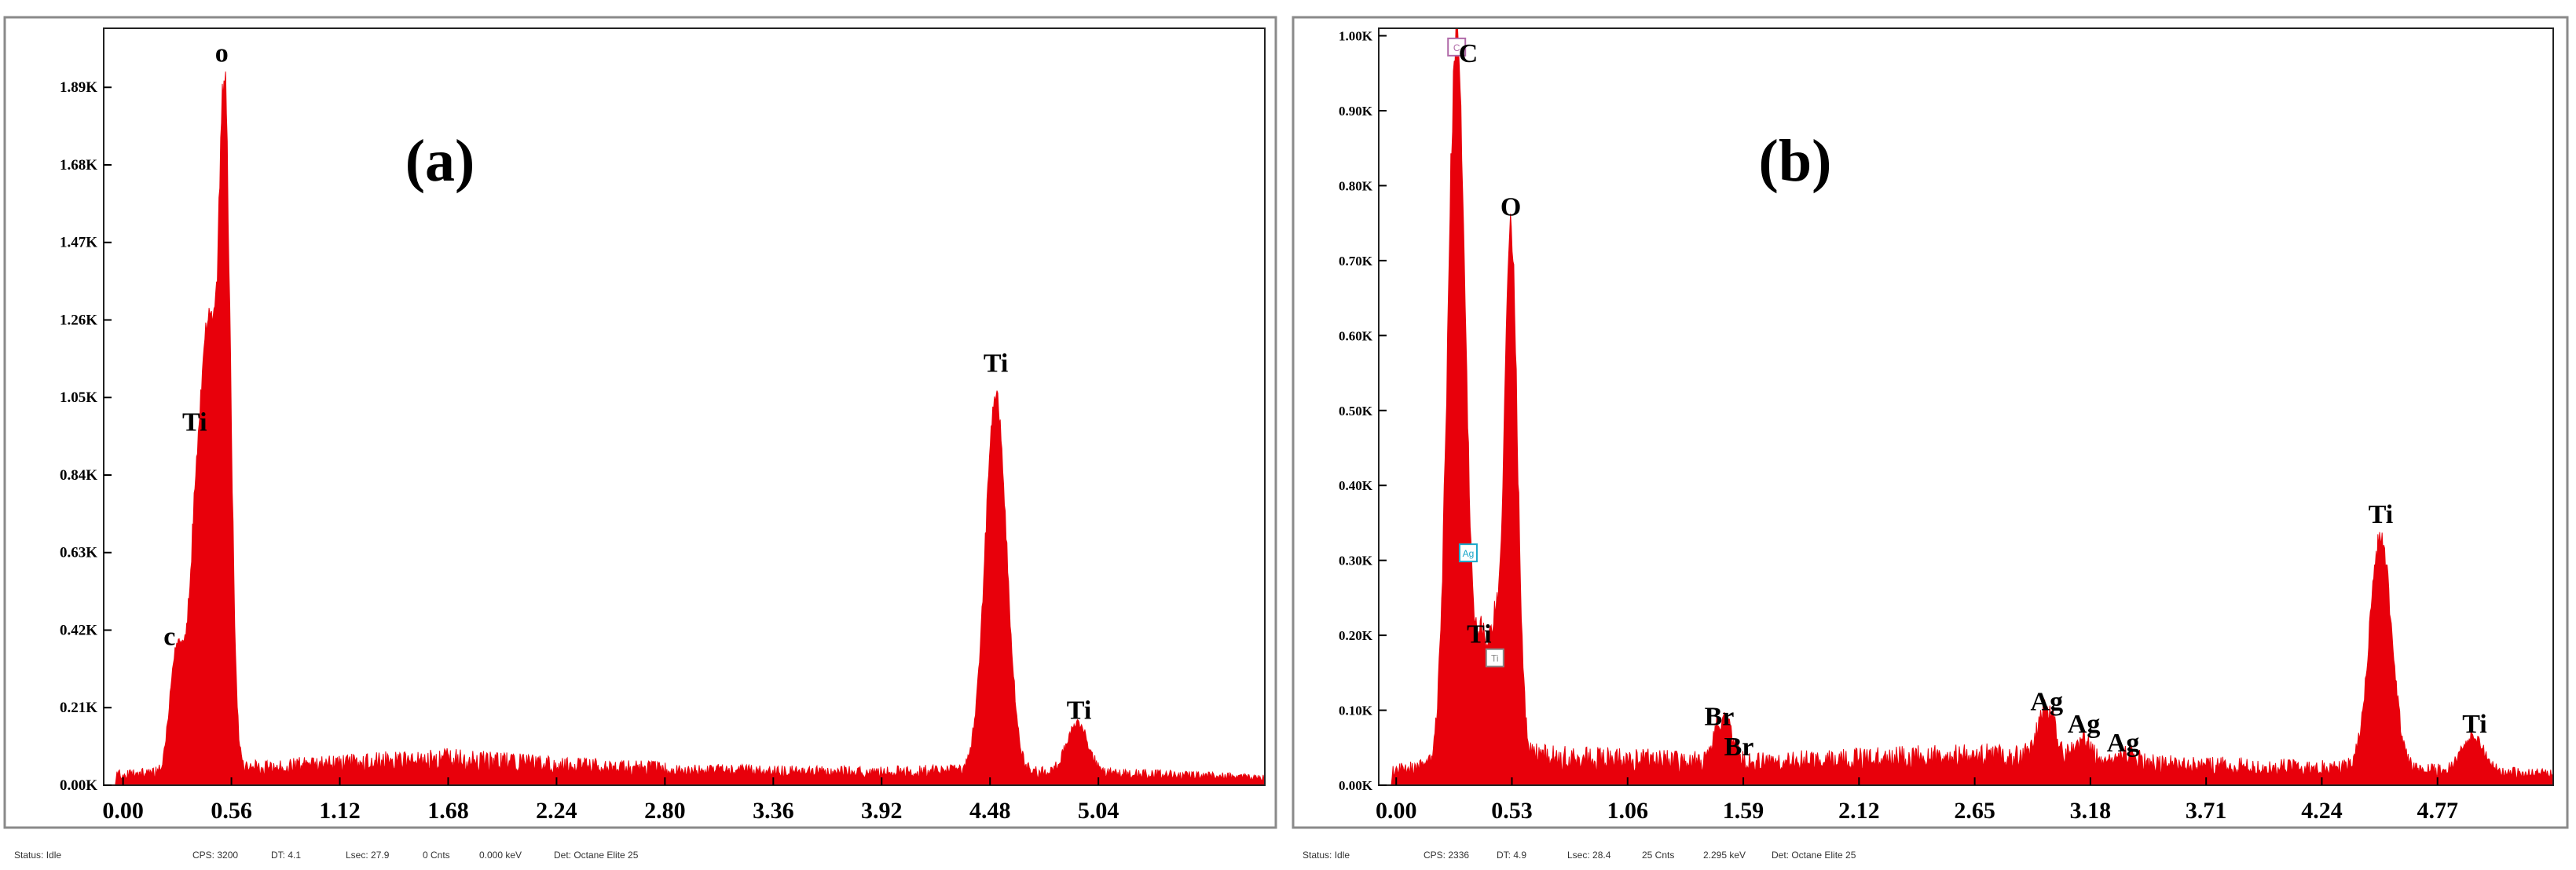 This screenshot has width=2576, height=870. I want to click on x-tick-label: 1.12, so click(340, 811).